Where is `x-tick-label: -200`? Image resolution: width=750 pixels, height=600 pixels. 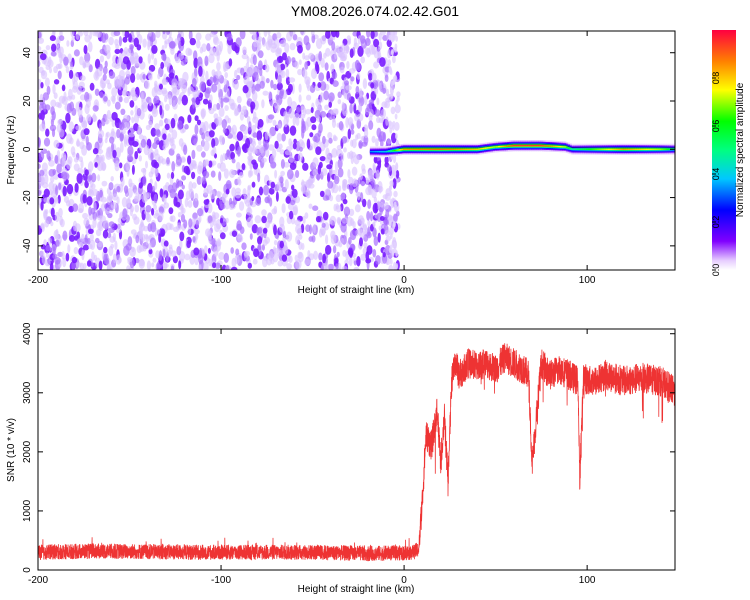
x-tick-label: -200 is located at coordinates (38, 580).